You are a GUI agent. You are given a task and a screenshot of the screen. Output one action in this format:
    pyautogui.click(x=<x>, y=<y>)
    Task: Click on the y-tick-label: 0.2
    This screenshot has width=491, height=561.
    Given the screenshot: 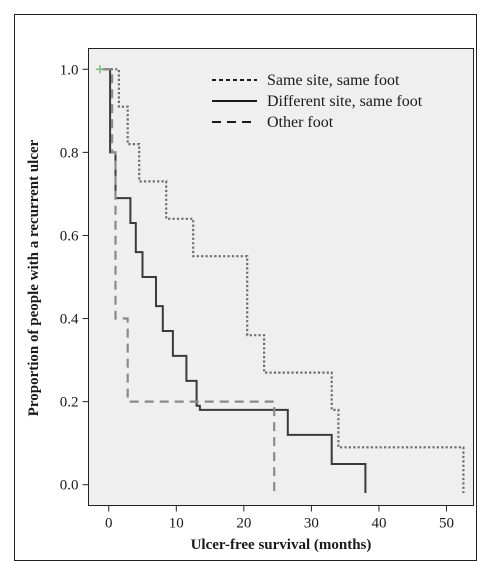 What is the action you would take?
    pyautogui.click(x=69, y=403)
    